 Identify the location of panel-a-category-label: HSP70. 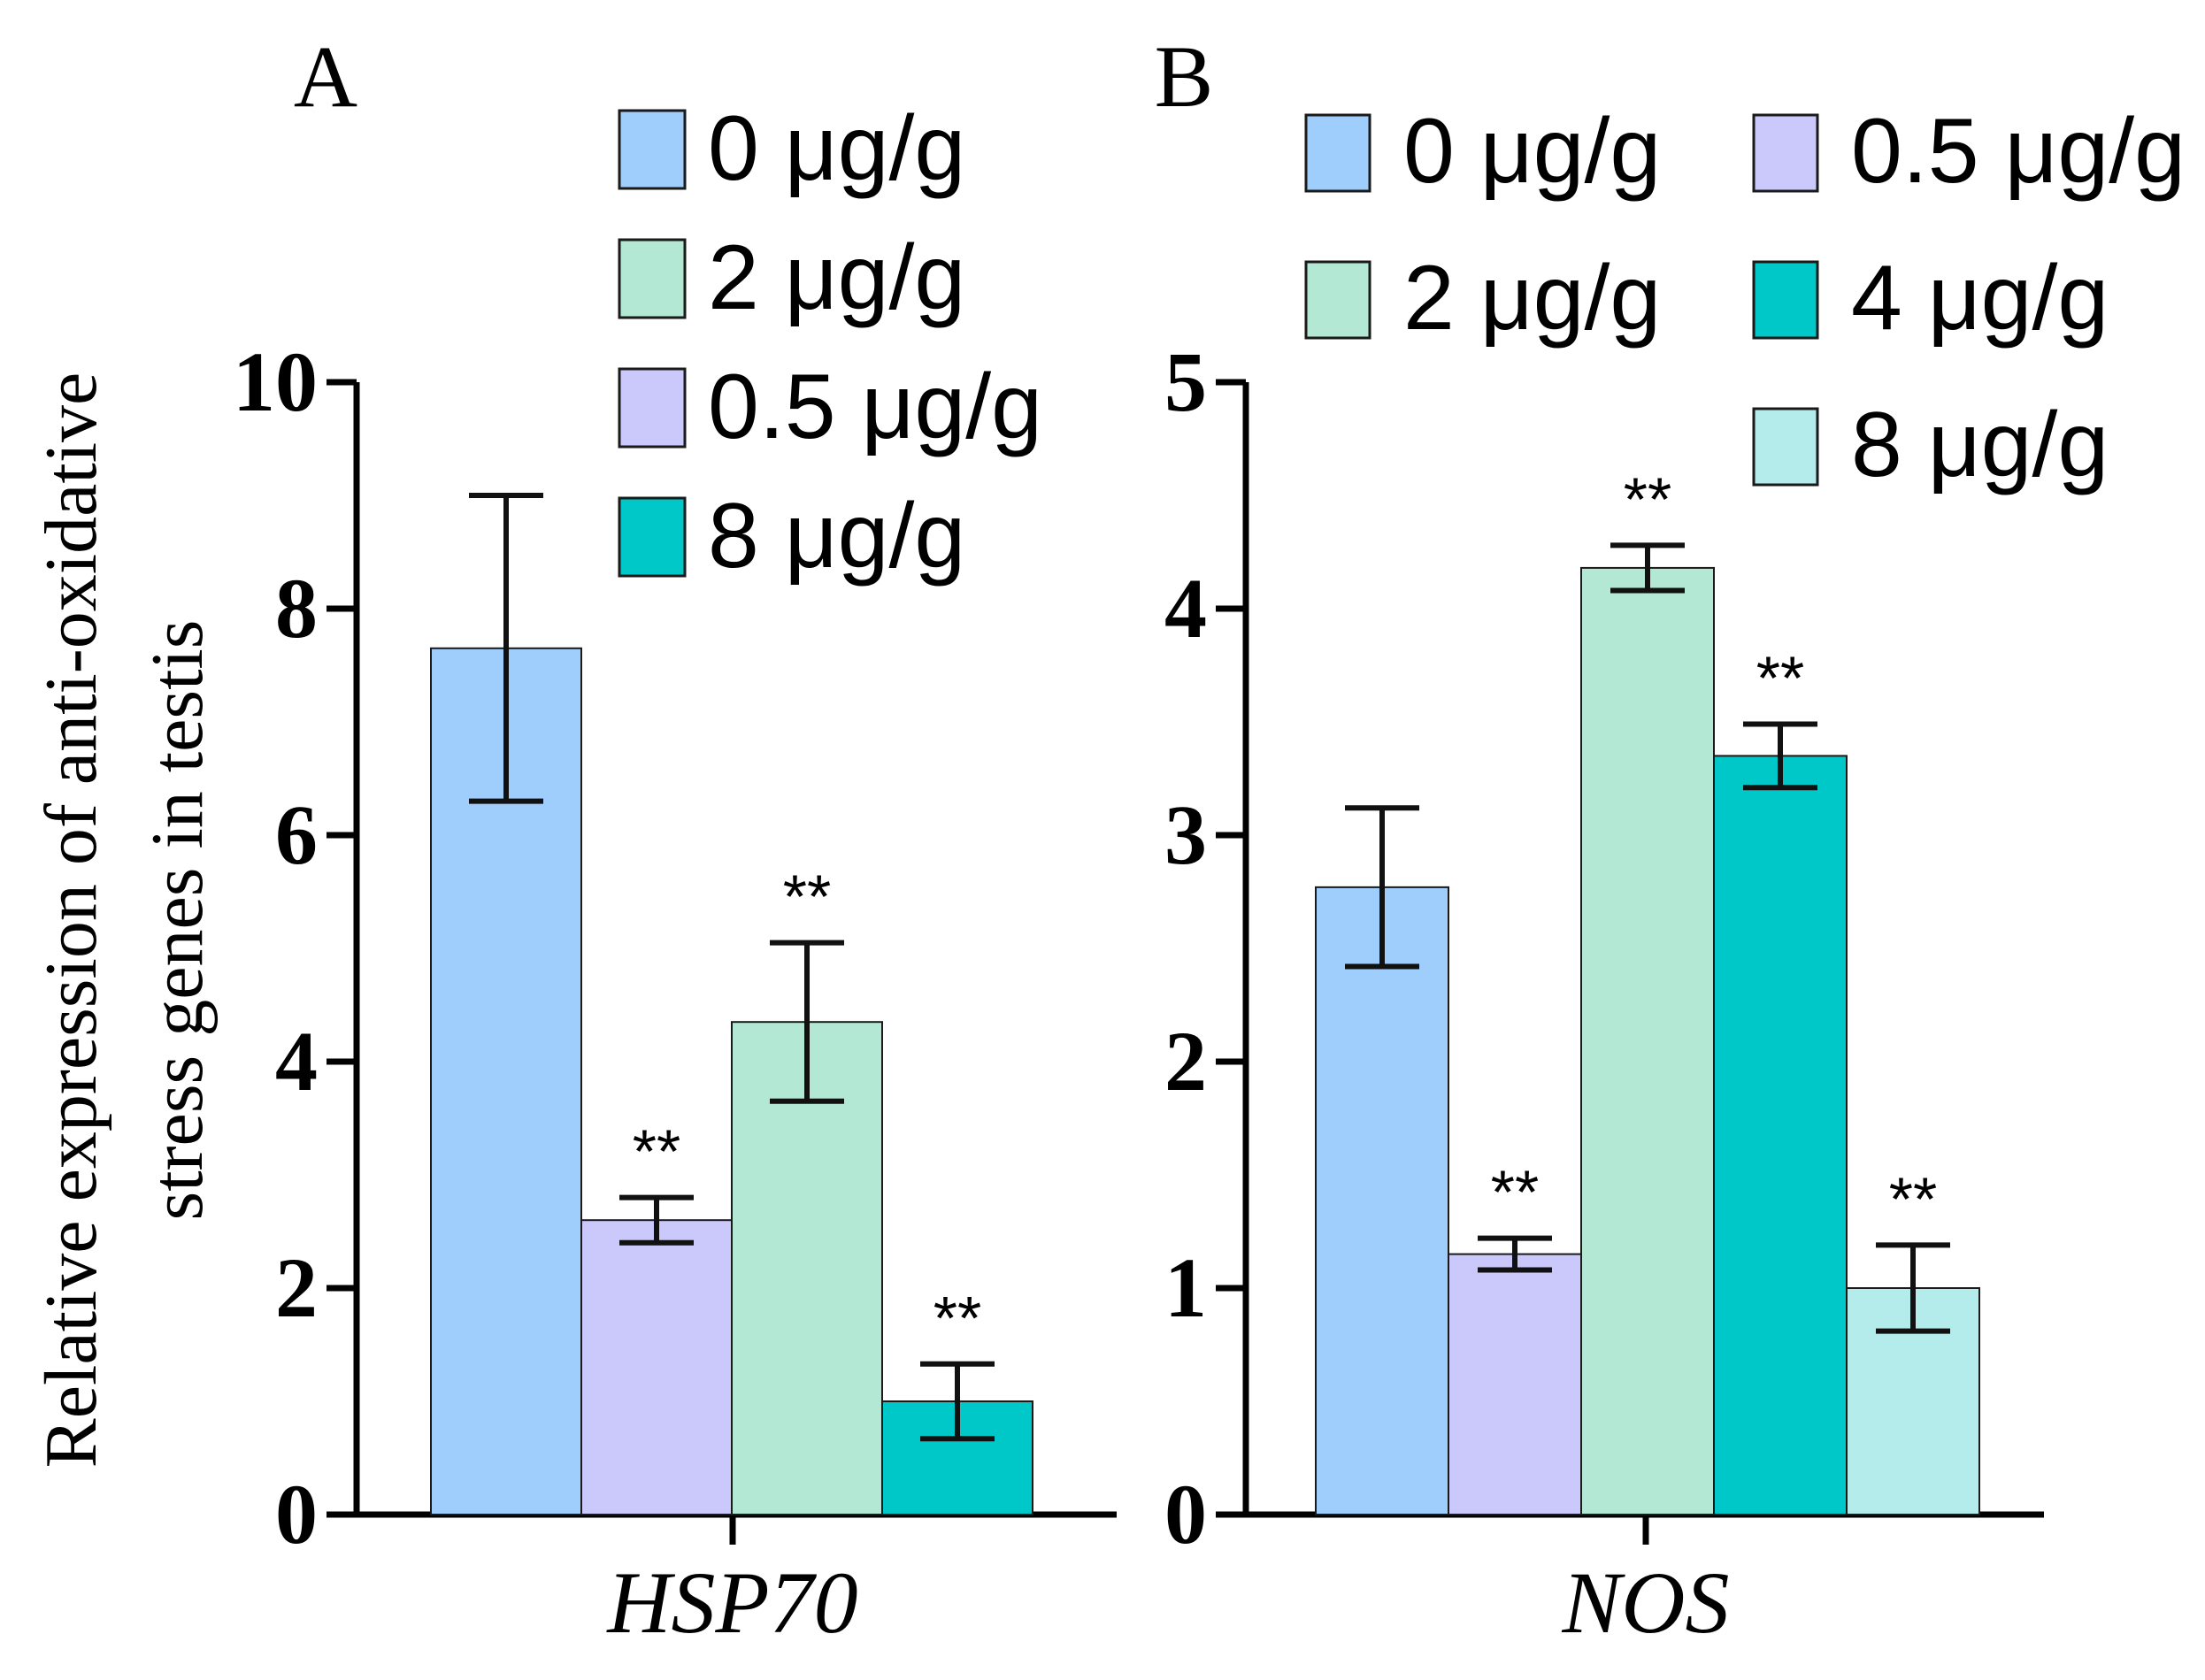
(731, 1602).